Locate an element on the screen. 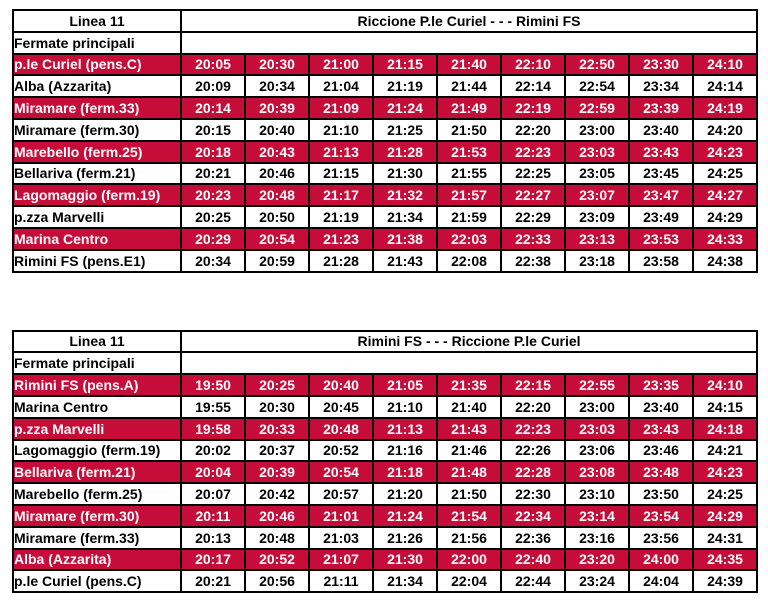 This screenshot has width=768, height=610. time-cell: 23:13 is located at coordinates (597, 238).